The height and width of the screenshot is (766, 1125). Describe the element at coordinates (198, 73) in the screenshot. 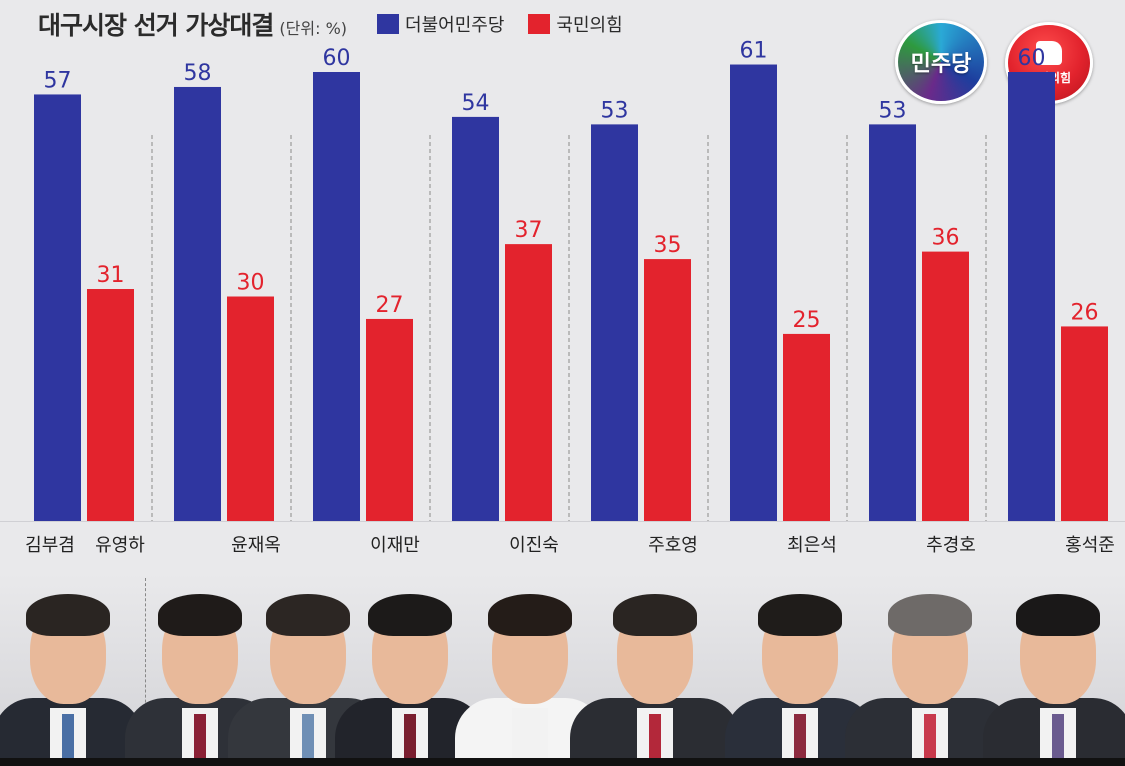

I see `data-label: 58` at that location.